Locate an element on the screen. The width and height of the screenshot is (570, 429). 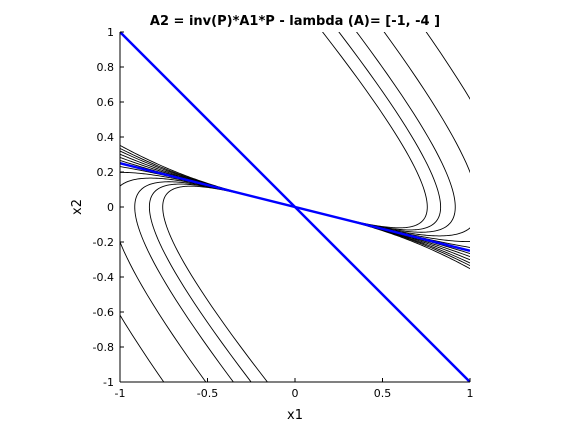
y-axis-label: x2 is located at coordinates (77, 207).